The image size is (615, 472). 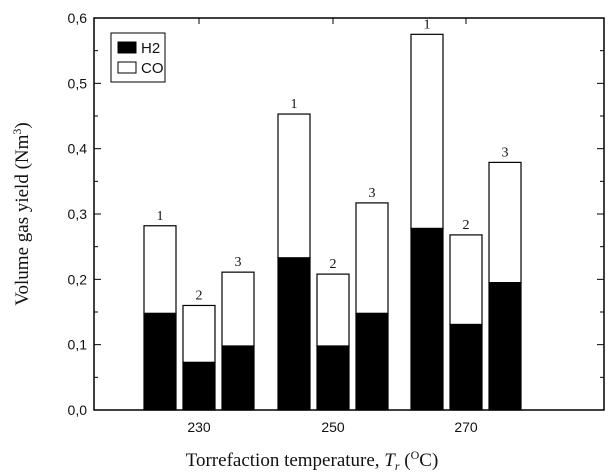 I want to click on x-axis-title: Torrefaction temperature, Tr (OC), so click(x=312, y=460).